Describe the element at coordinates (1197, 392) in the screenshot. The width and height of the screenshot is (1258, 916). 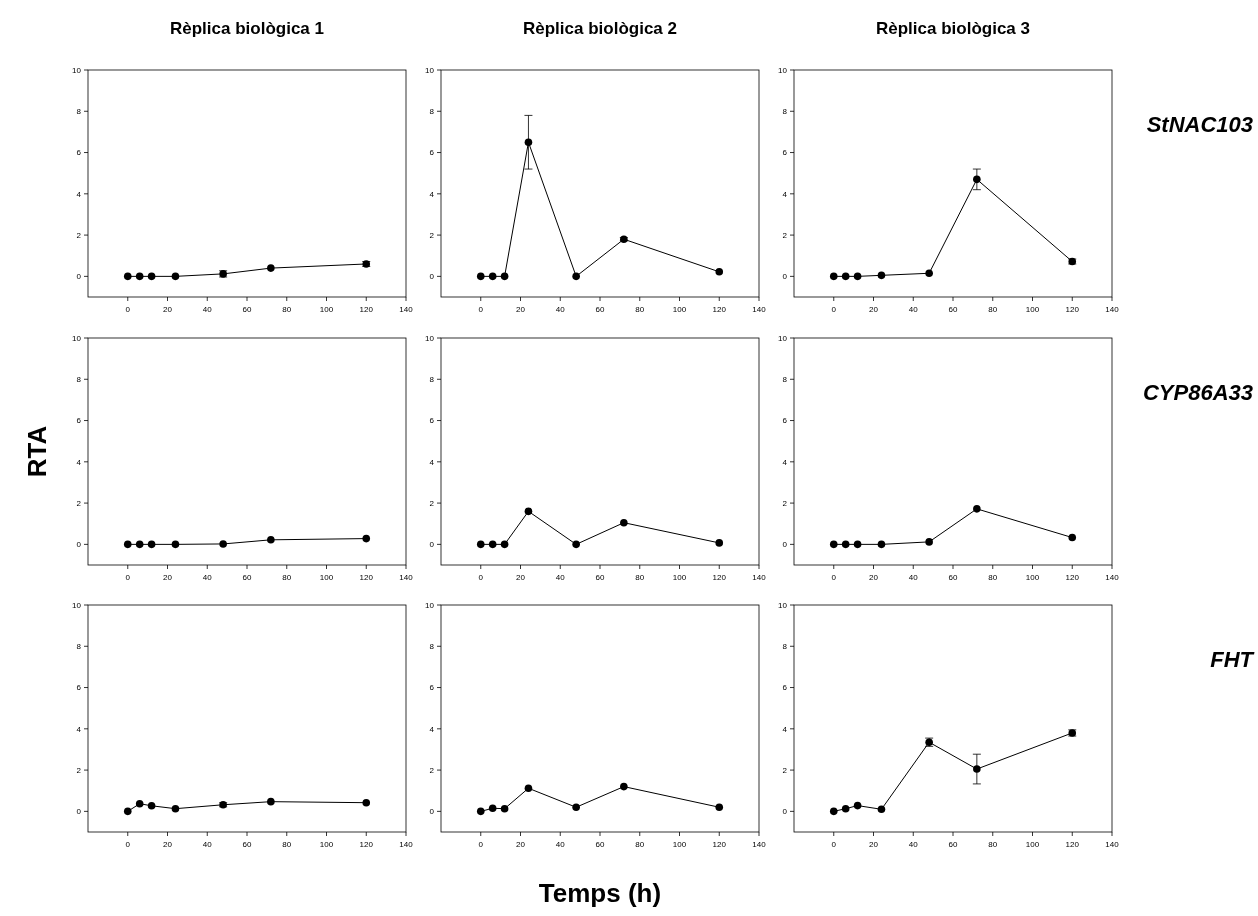
I see `text: CYP86A33` at that location.